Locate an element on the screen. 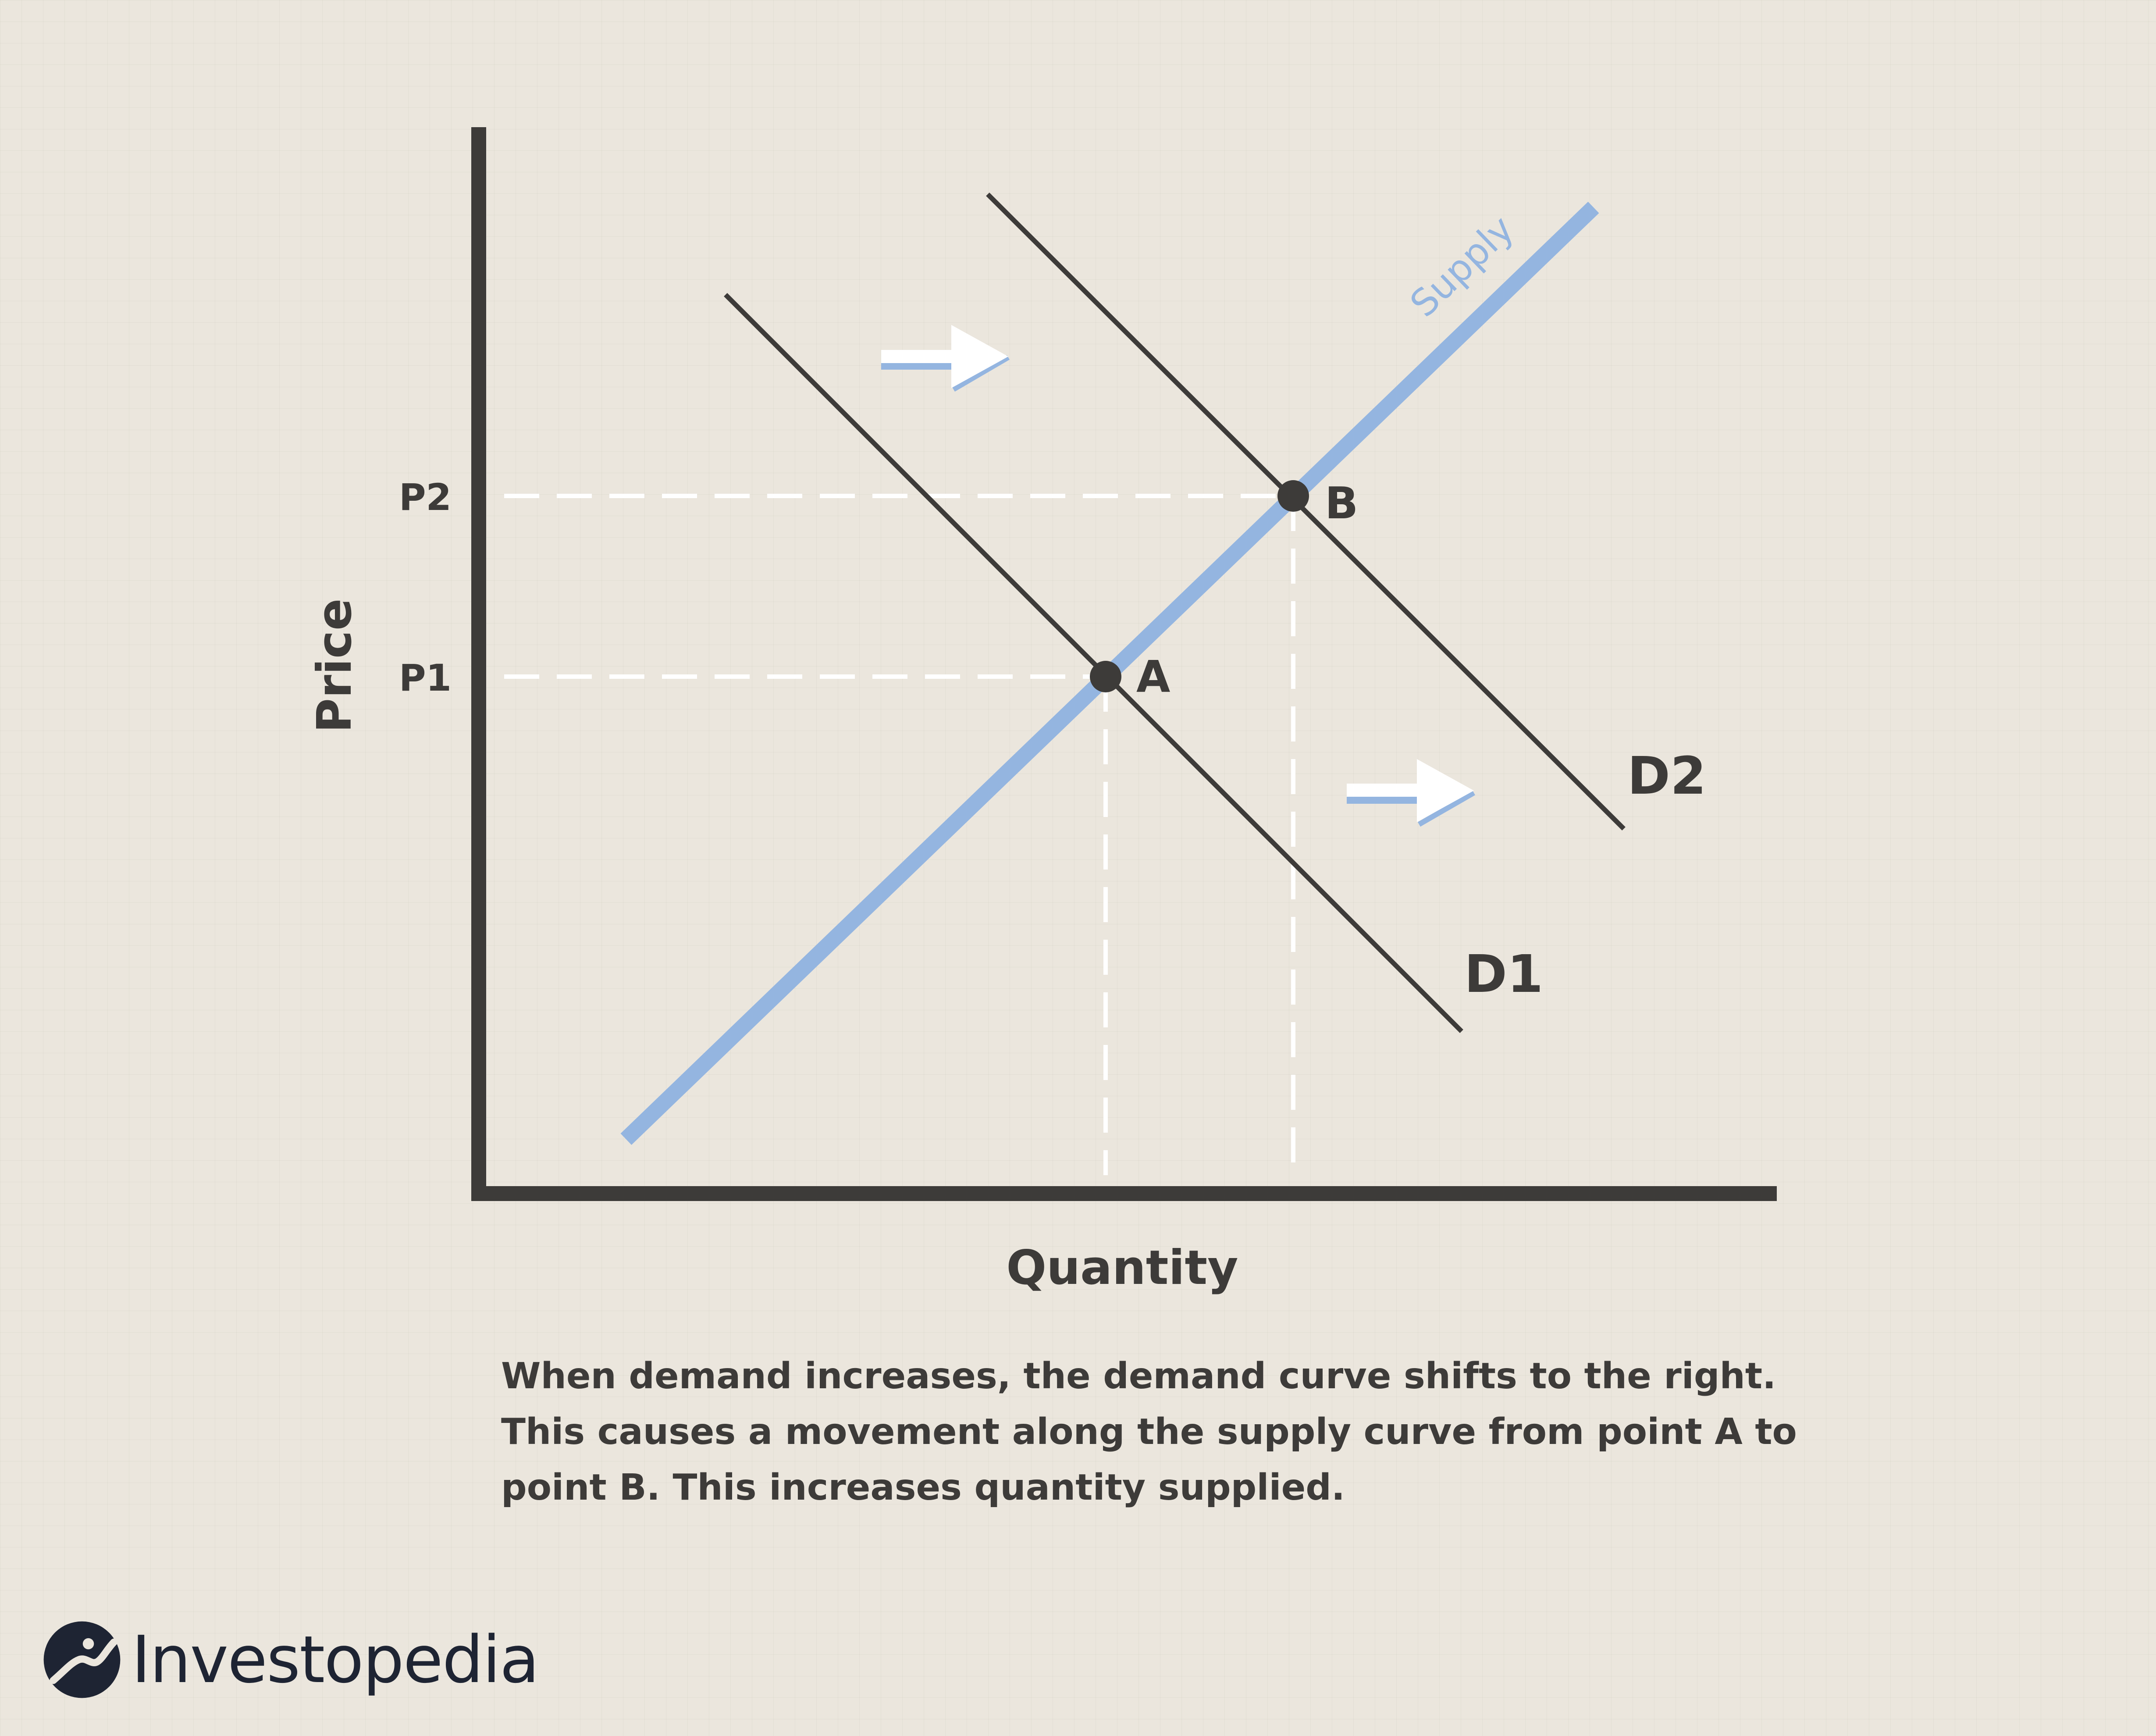 The image size is (2156, 1736). demand-curve-d1 is located at coordinates (1093, 663).